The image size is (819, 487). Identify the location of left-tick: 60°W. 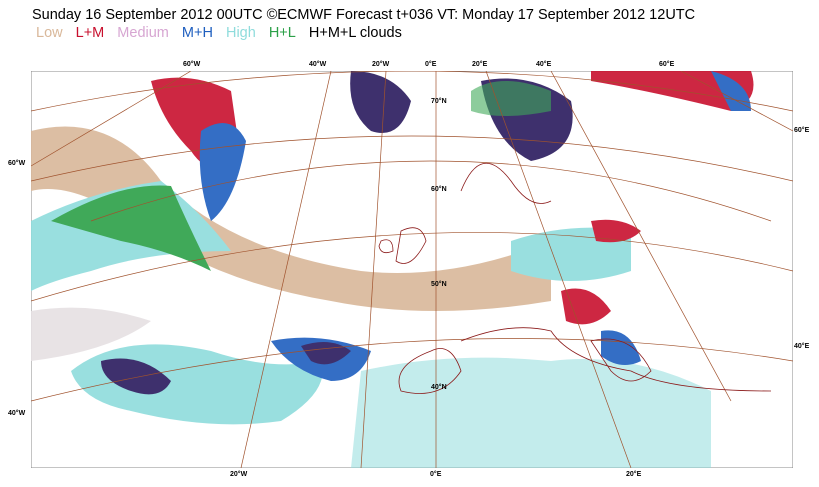
(17, 163).